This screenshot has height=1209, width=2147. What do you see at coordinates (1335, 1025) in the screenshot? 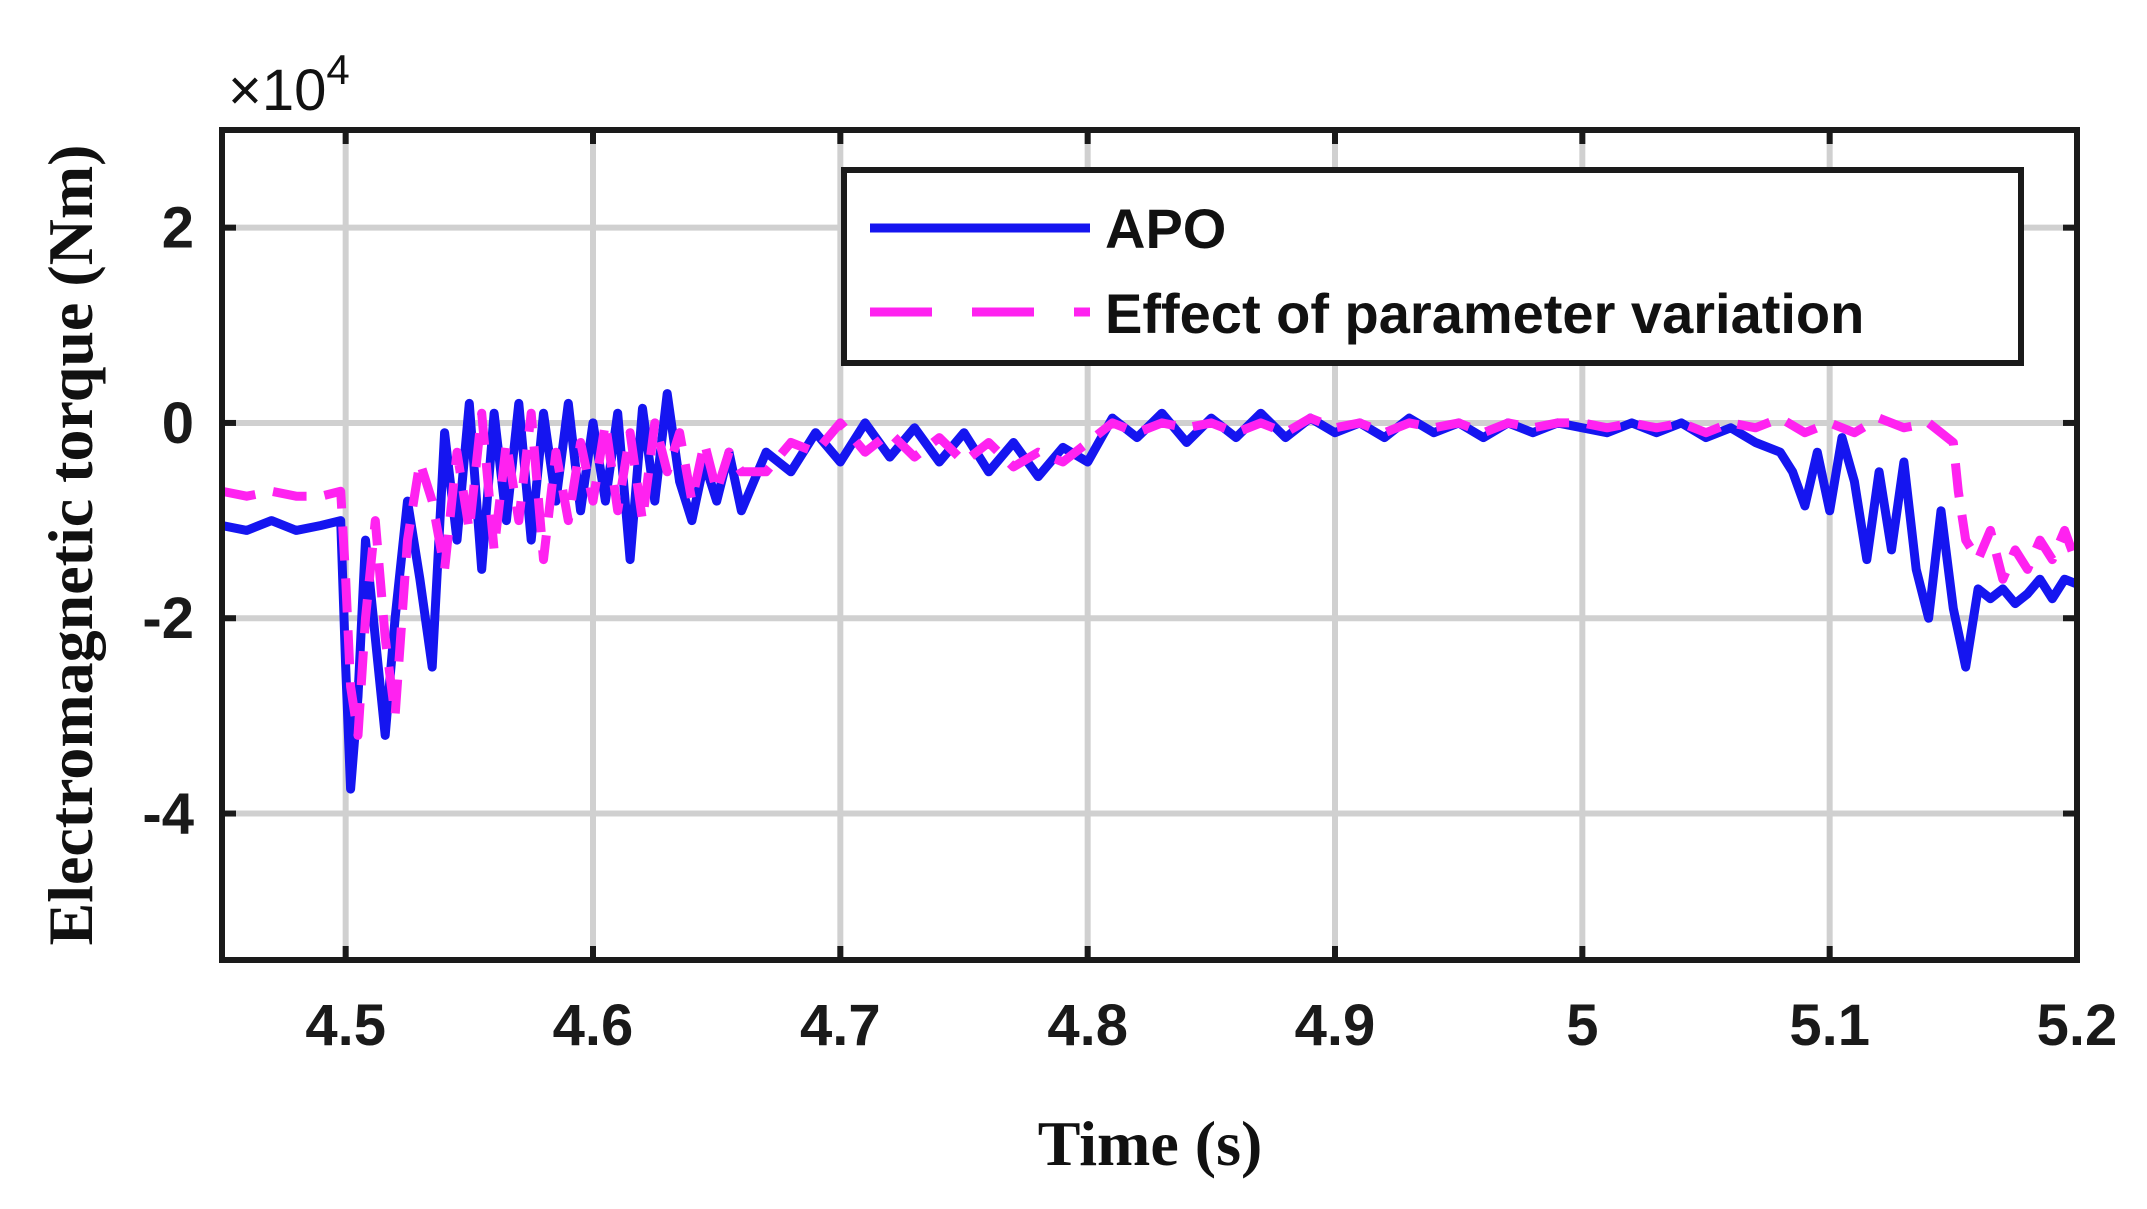
I see `x-tick-label: 4.9` at bounding box center [1335, 1025].